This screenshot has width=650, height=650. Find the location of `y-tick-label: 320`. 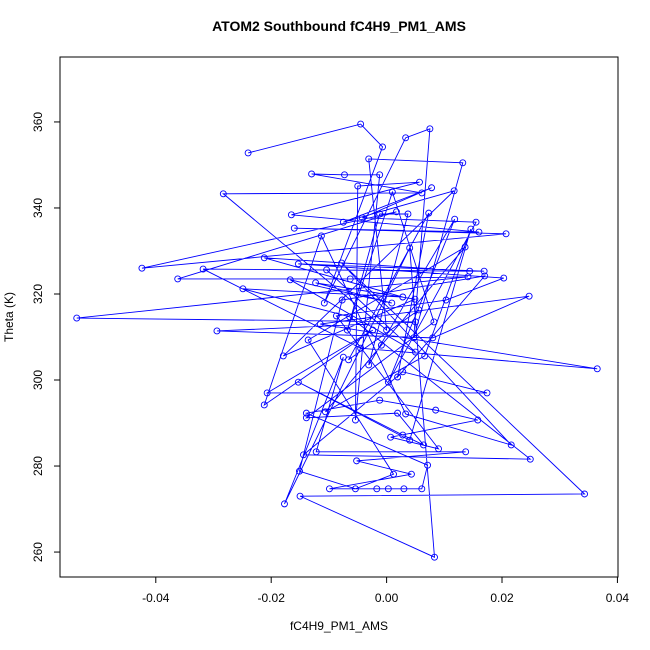

y-tick-label: 320 is located at coordinates (38, 294).